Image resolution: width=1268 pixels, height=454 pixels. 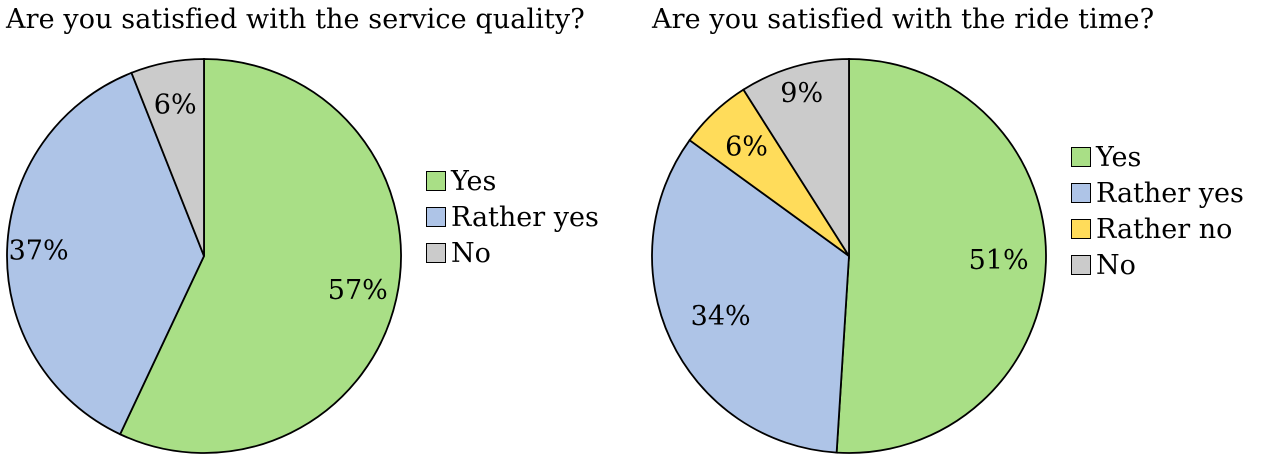 I want to click on slice-label-no: 6%, so click(x=175, y=105).